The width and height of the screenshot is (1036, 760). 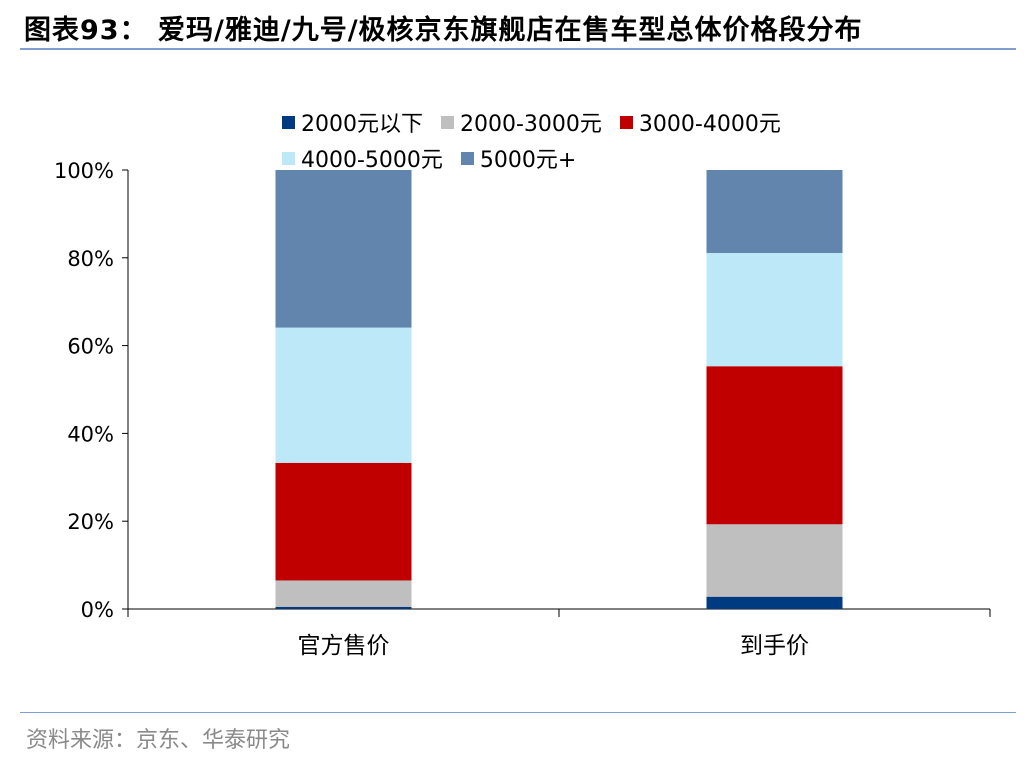 What do you see at coordinates (344, 646) in the screenshot?
I see `x-tick-label: 官方售价` at bounding box center [344, 646].